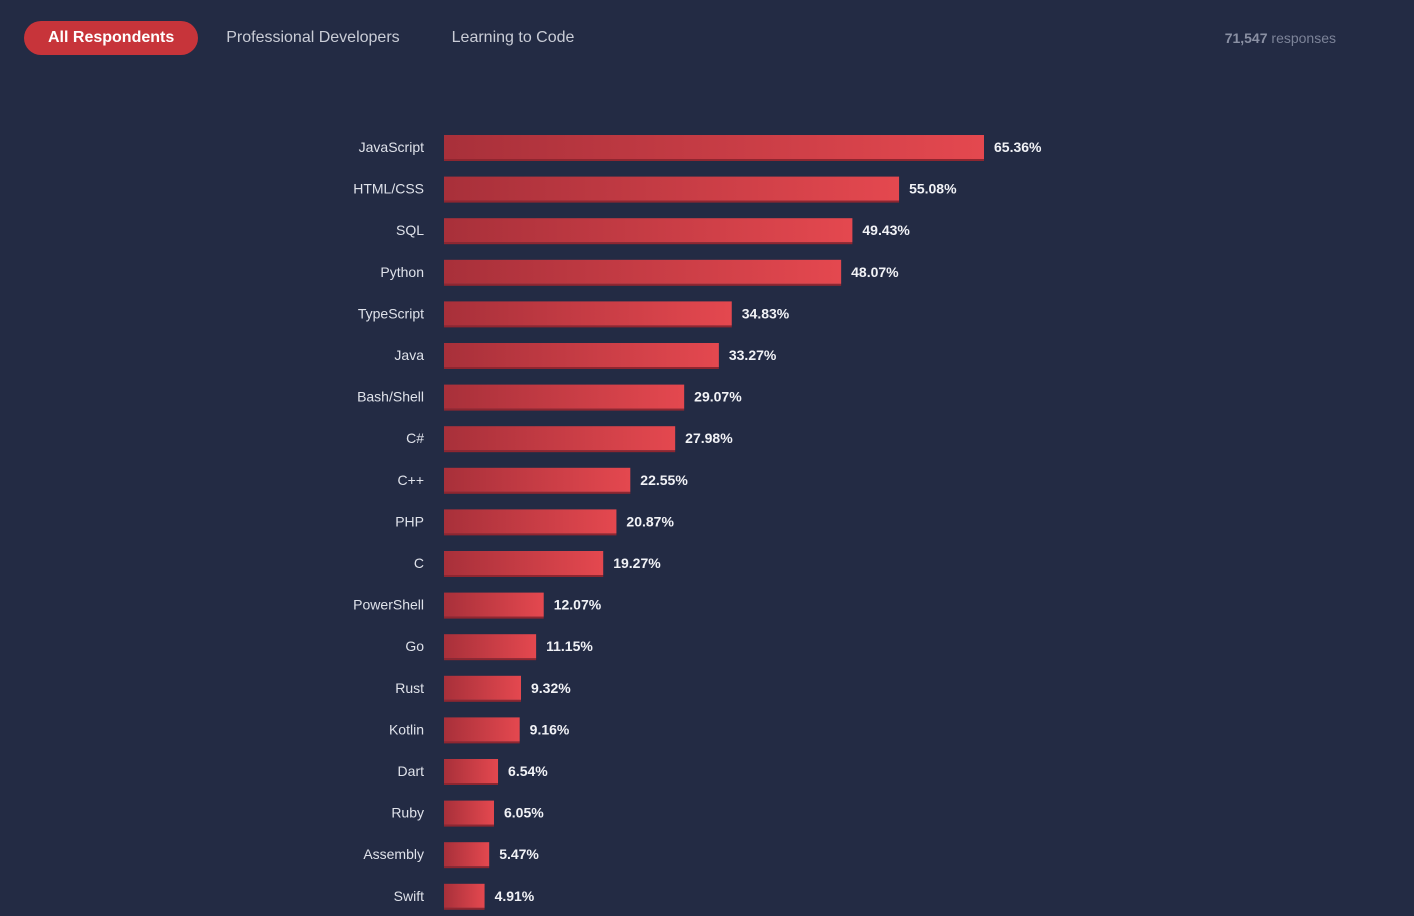  I want to click on category-label: Bash/Shell, so click(390, 397).